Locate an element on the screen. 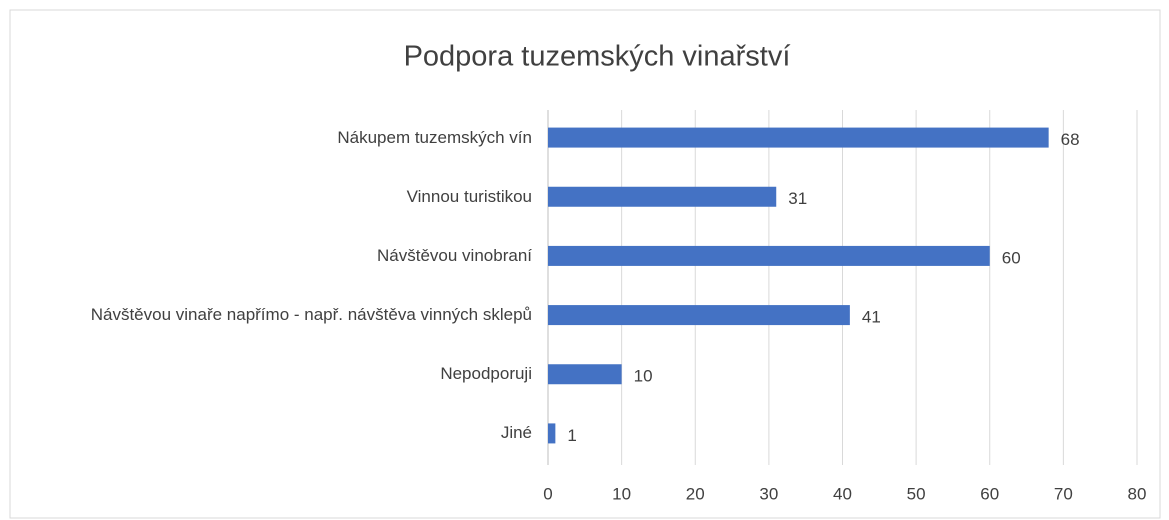 Image resolution: width=1169 pixels, height=520 pixels. y-tick-label-box: Vinnou turistikou is located at coordinates (267, 197).